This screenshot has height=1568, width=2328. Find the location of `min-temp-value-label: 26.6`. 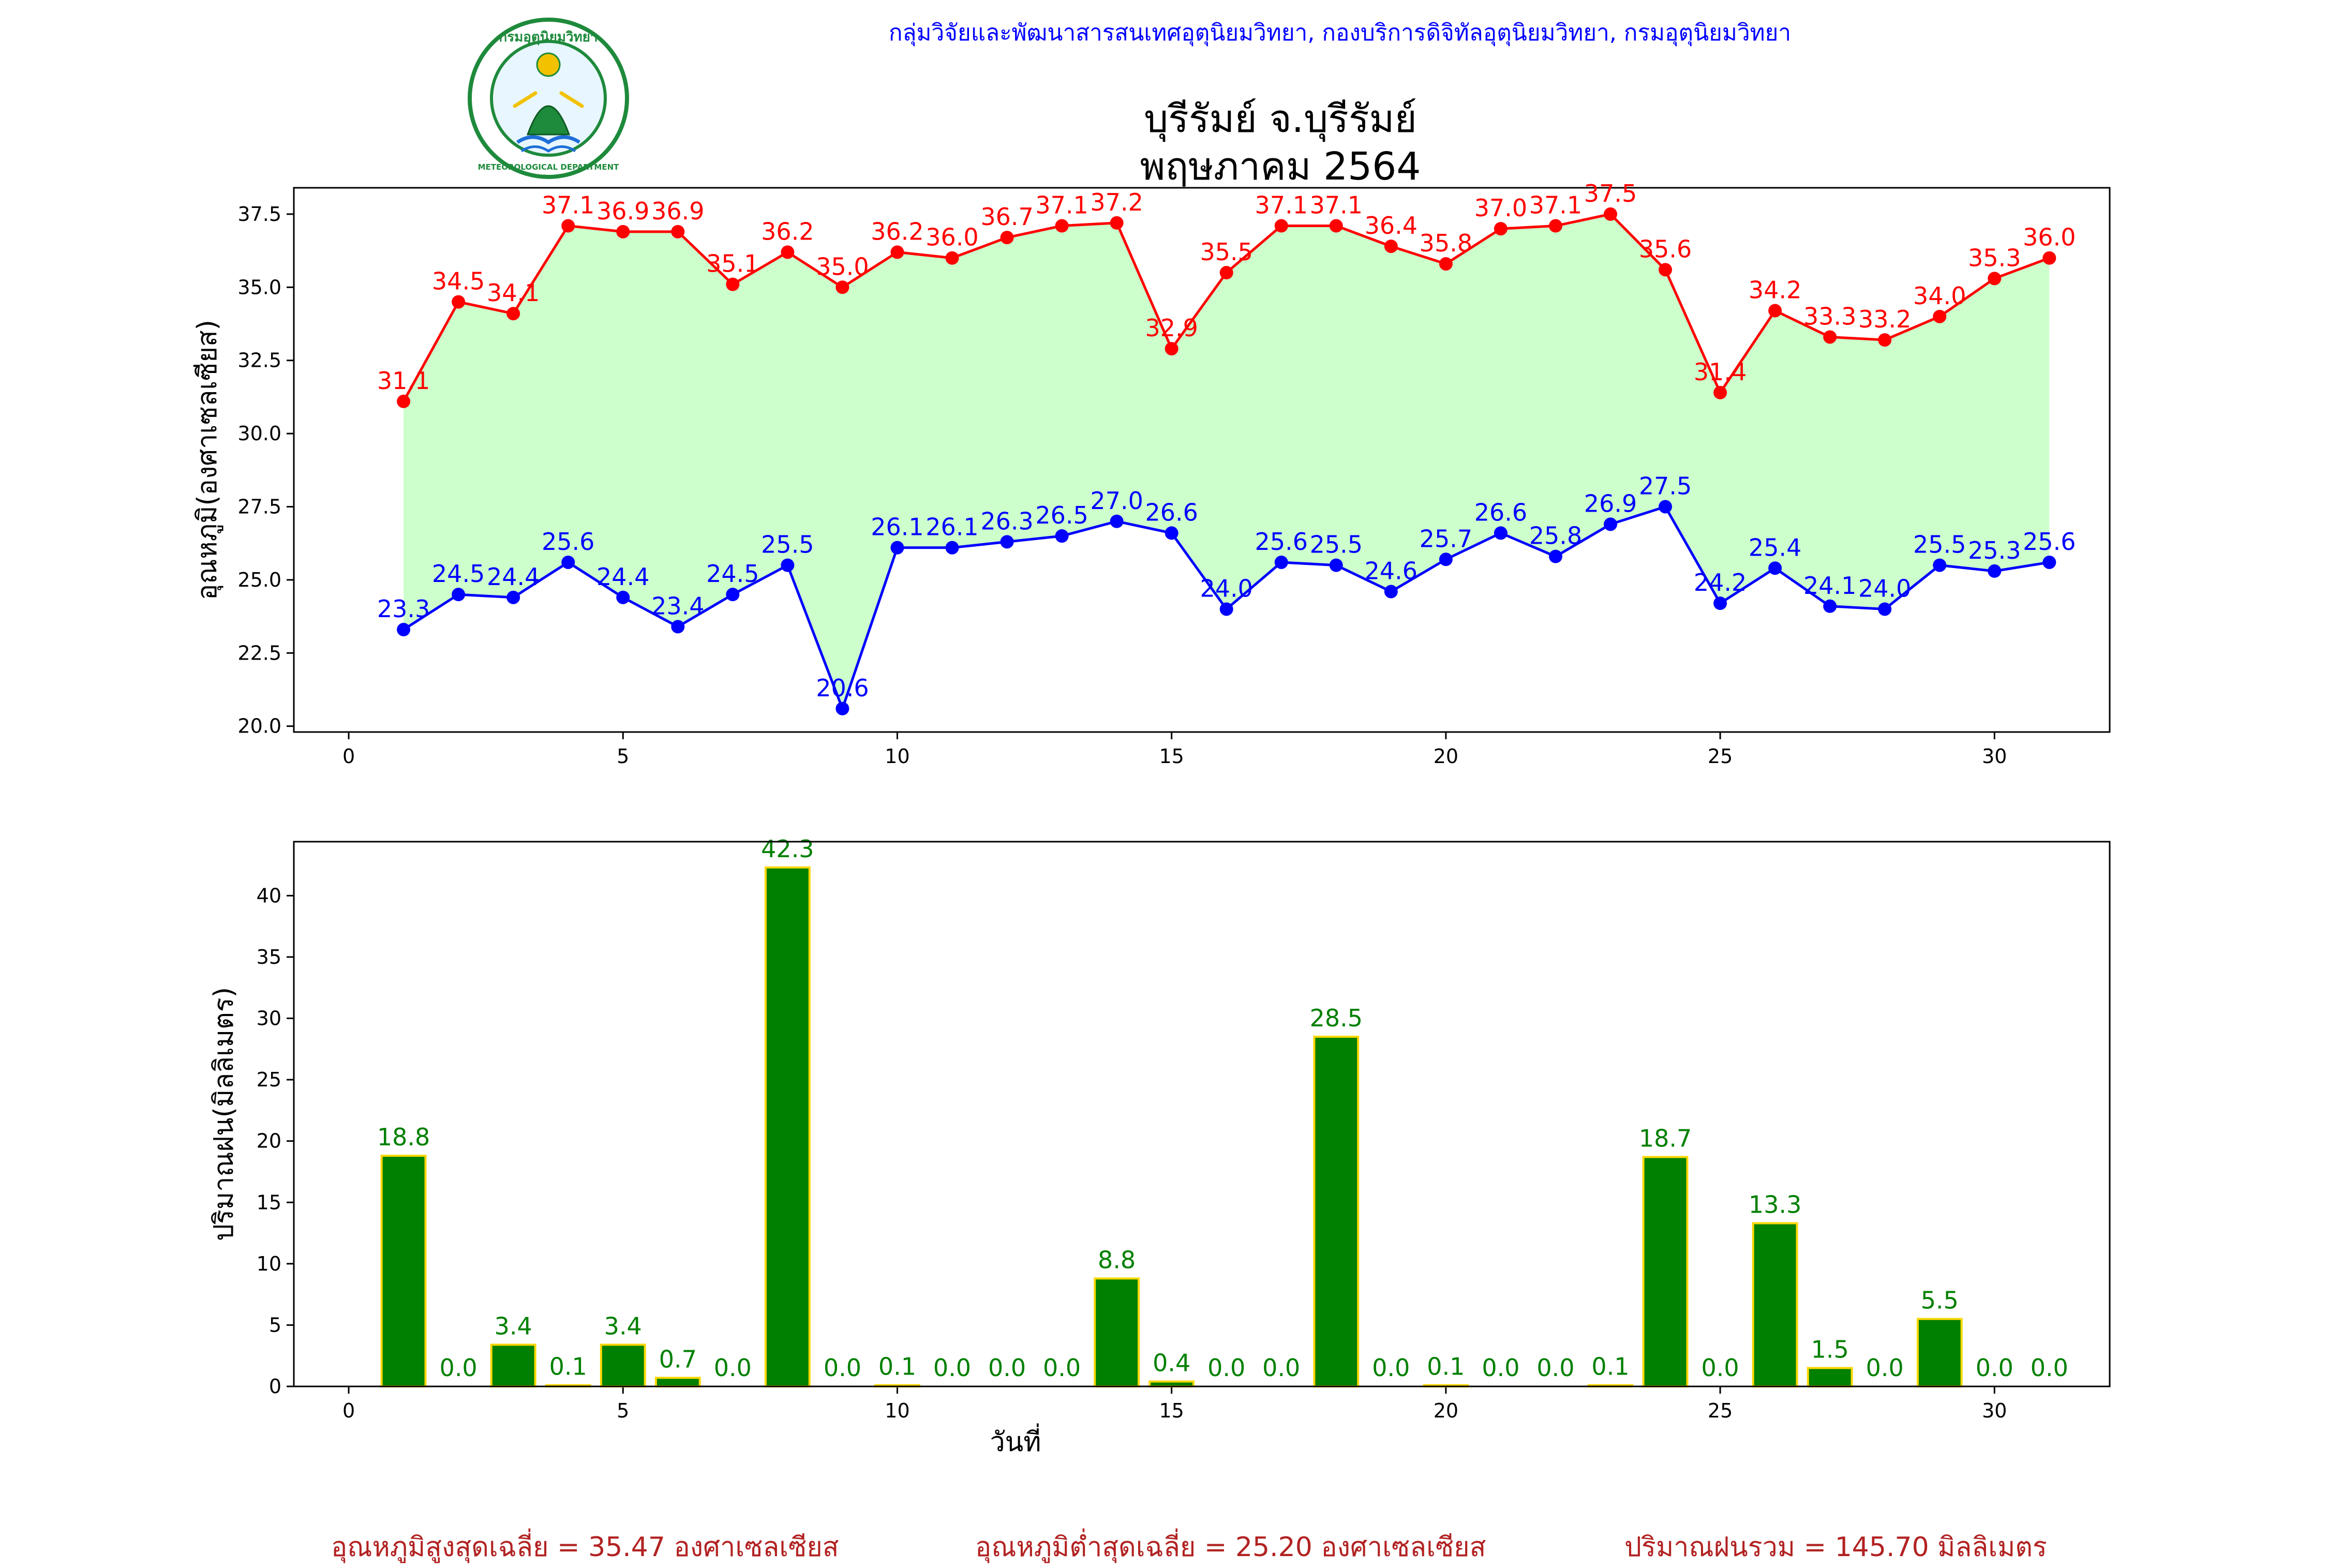

min-temp-value-label: 26.6 is located at coordinates (1500, 512).